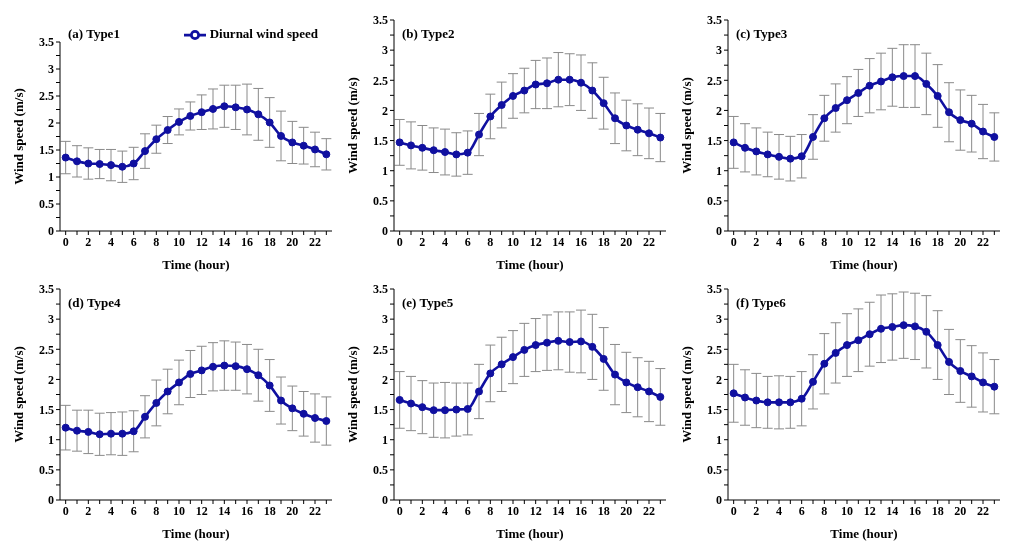  Describe the element at coordinates (380, 201) in the screenshot. I see `y-tick-label: 0.5` at that location.